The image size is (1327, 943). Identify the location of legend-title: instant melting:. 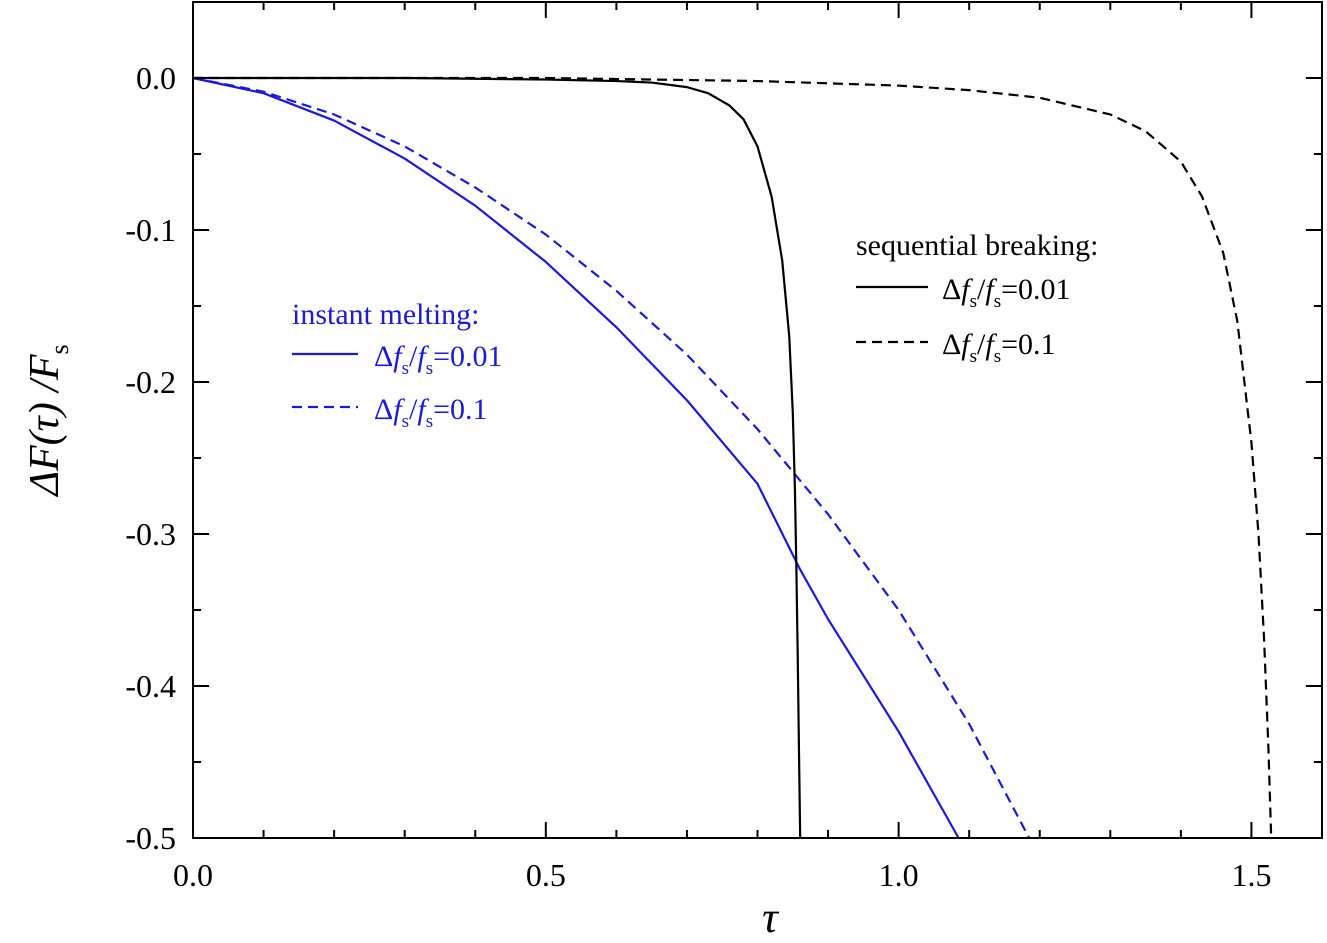
(386, 314).